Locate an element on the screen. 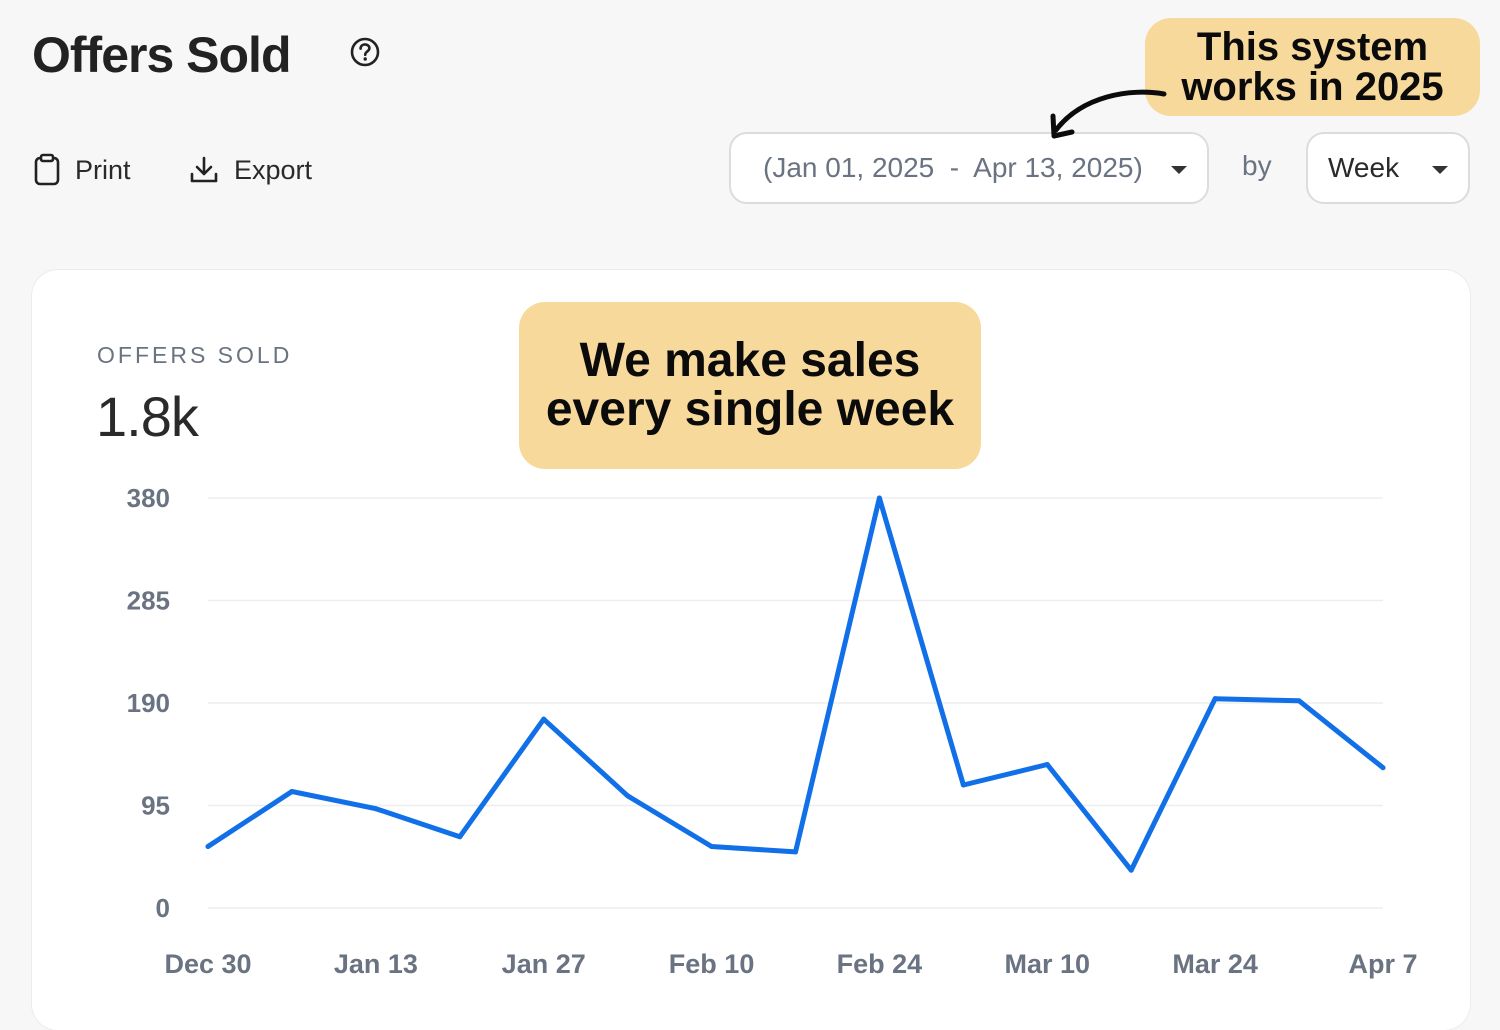 This screenshot has width=1500, height=1030. callout-weekly: We make sales every single week is located at coordinates (750, 385).